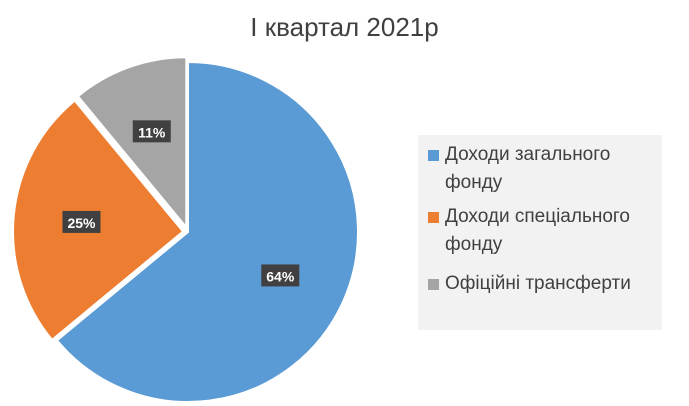 This screenshot has height=406, width=689. I want to click on legend-label-line1: Доходи загального, so click(528, 154).